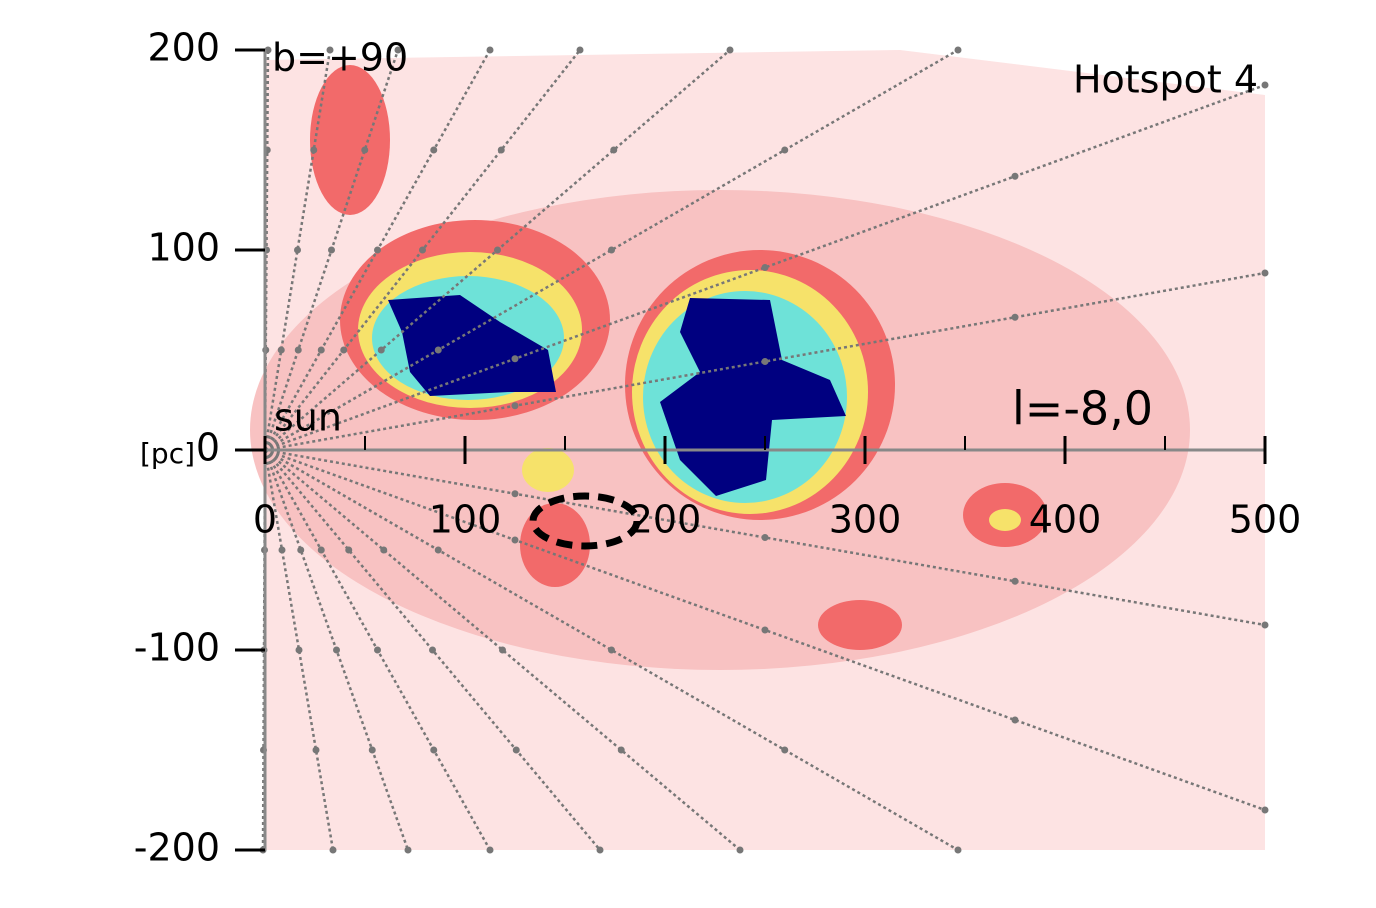  I want to click on annotation: sun, so click(308, 418).